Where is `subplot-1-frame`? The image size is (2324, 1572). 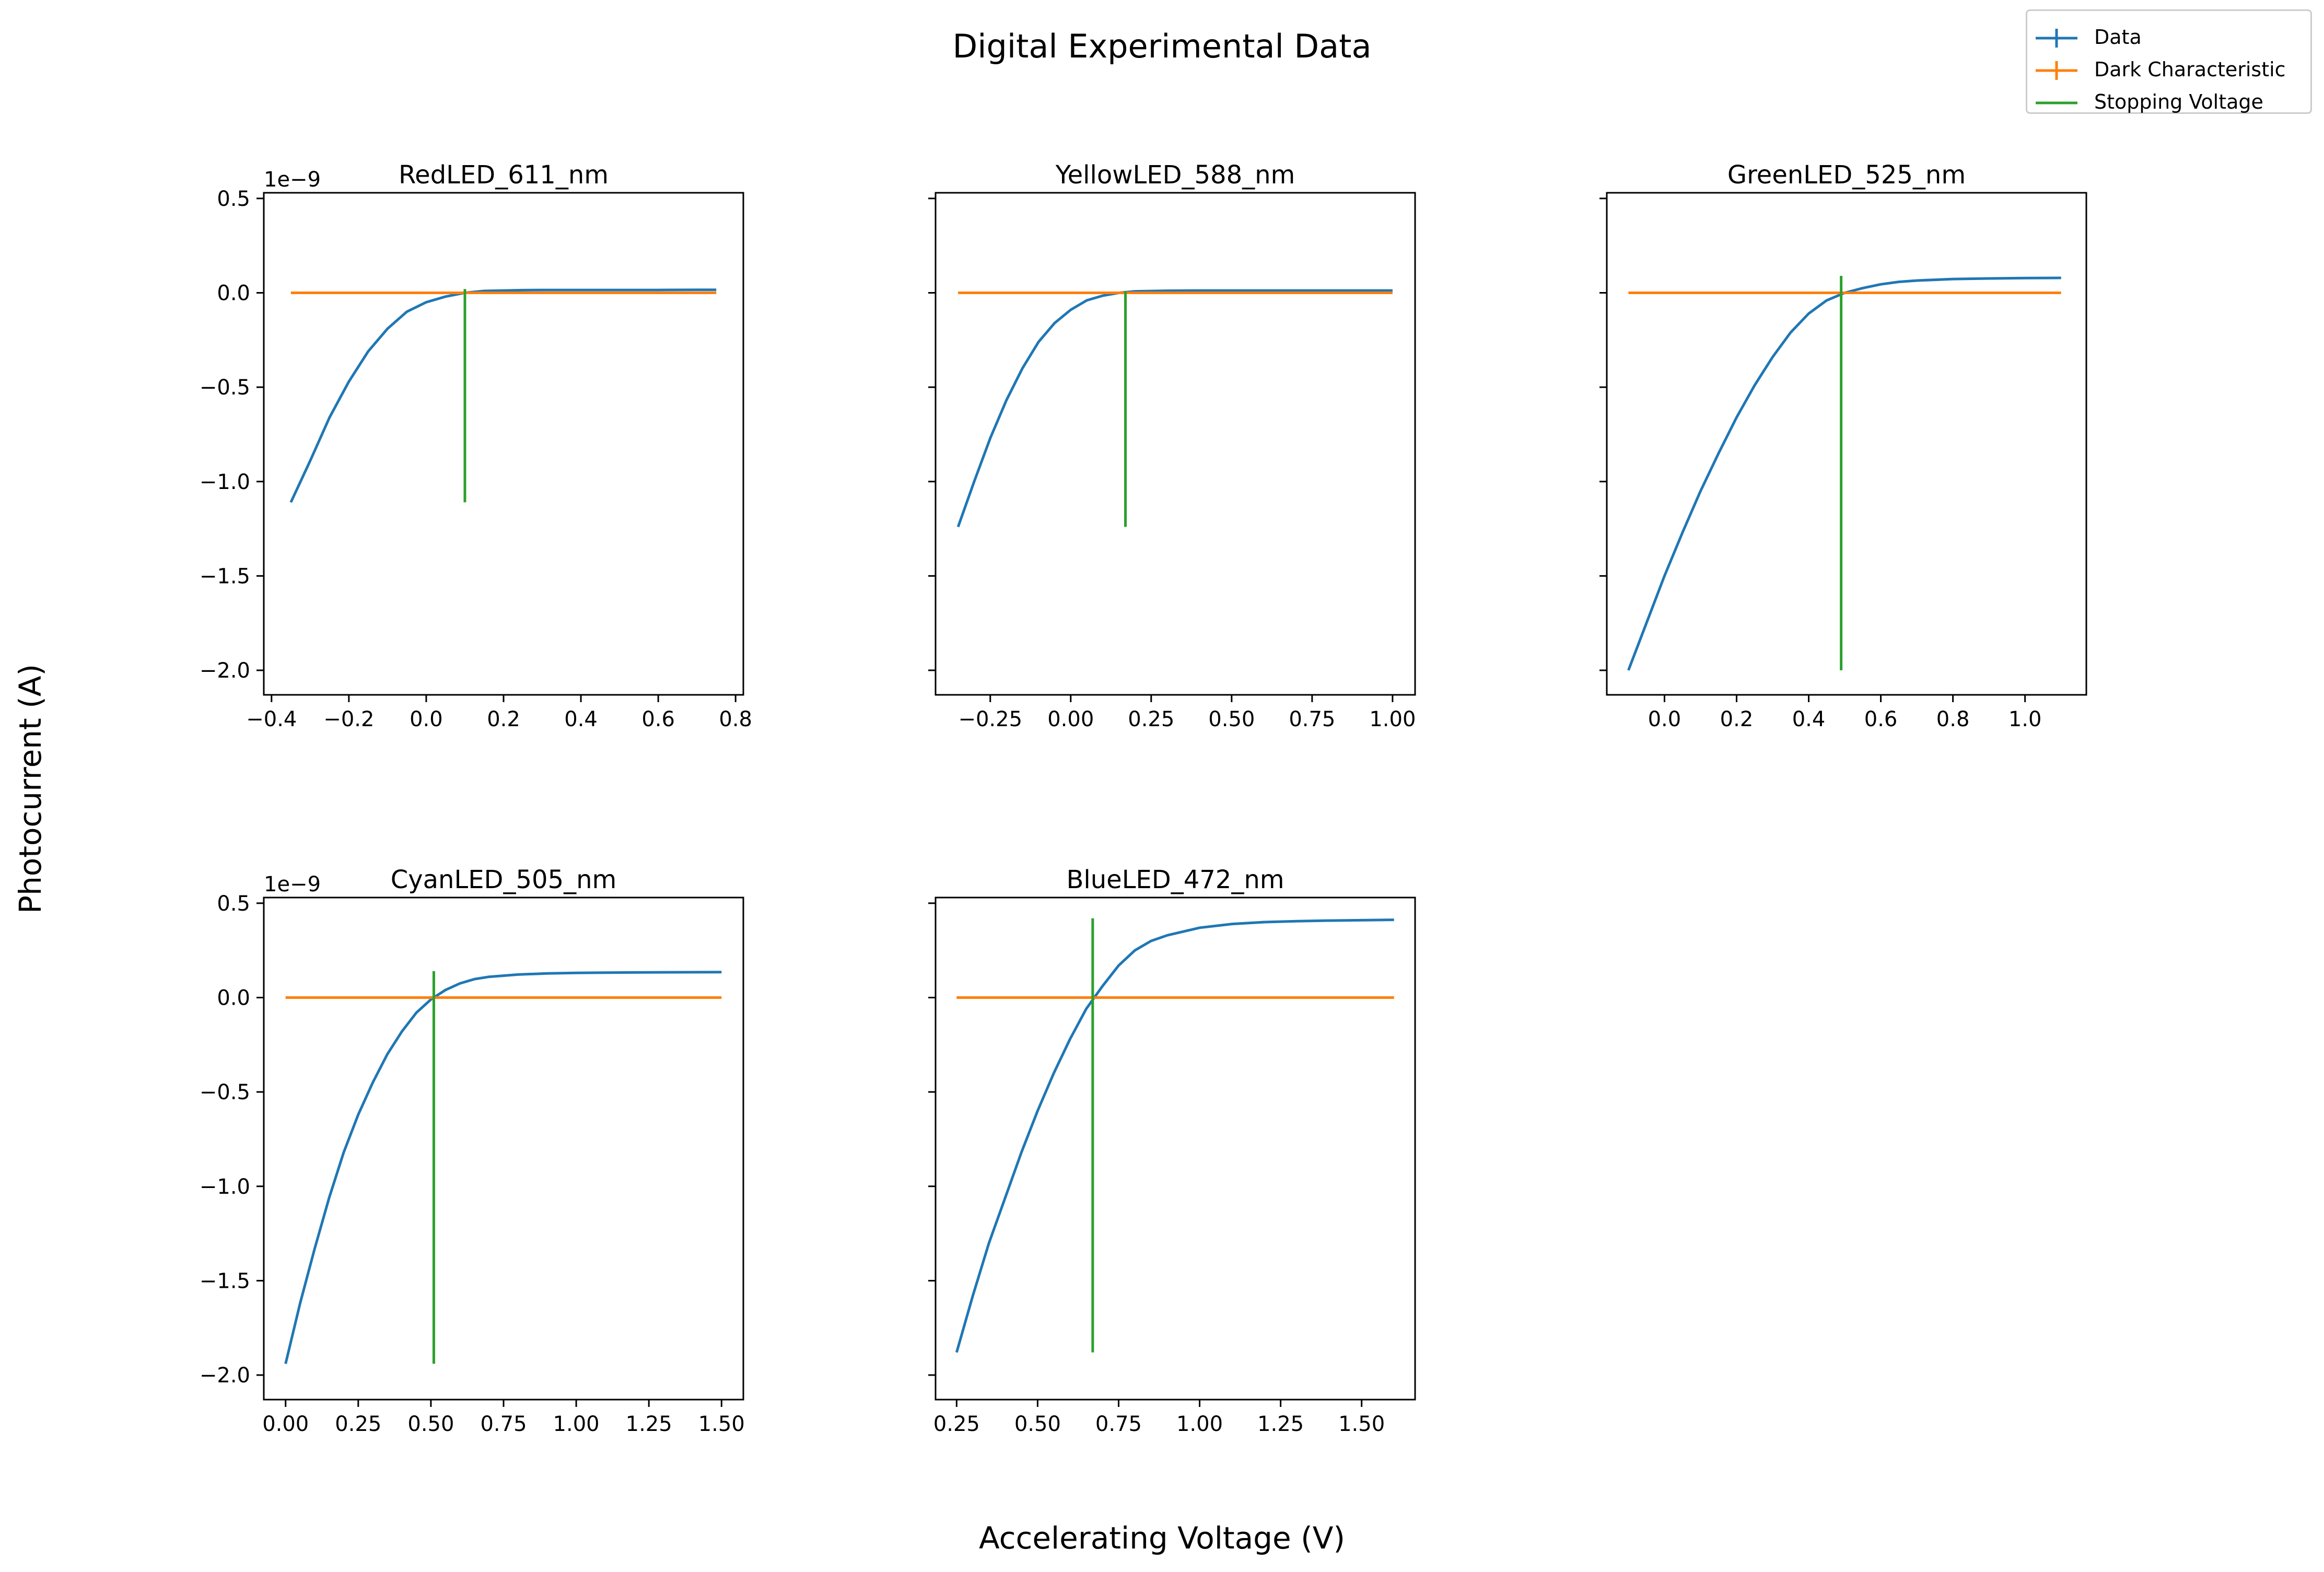
subplot-1-frame is located at coordinates (1175, 444).